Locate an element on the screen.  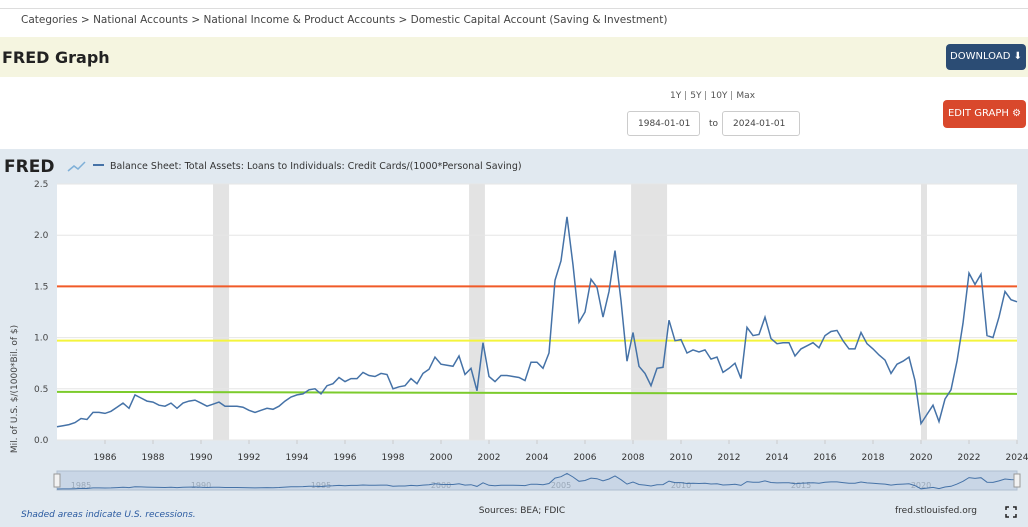
x-tick-label: 2006 is located at coordinates (585, 458).